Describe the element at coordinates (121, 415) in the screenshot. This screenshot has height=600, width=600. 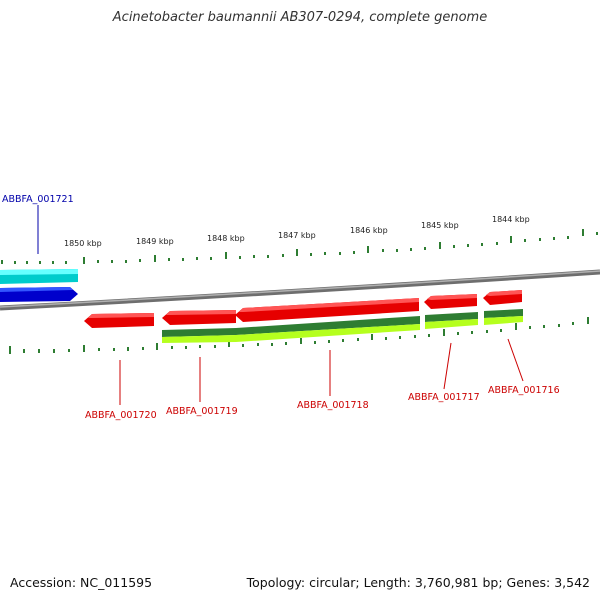
I see `gene-label-ABBFA_001720: ABBFA_001720` at that location.